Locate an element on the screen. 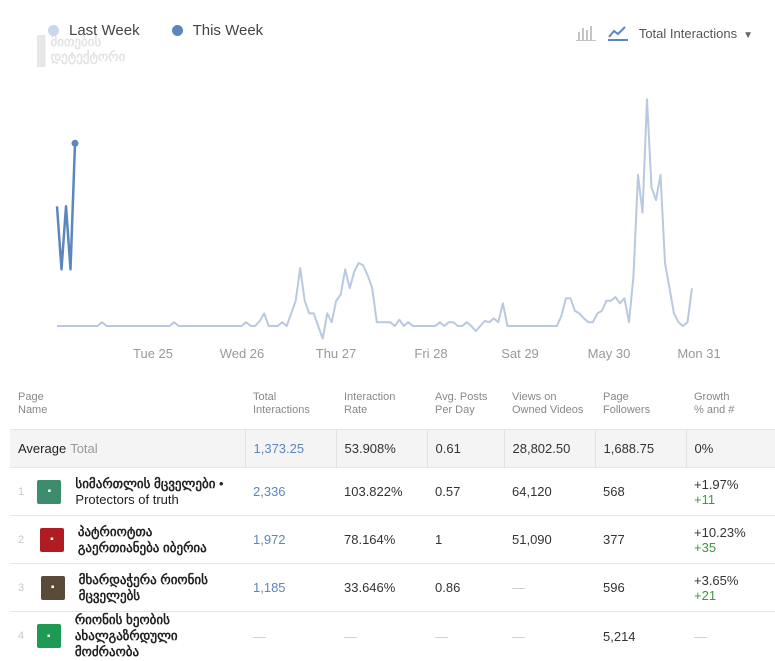 Image resolution: width=775 pixels, height=661 pixels. this-week-dot-icon is located at coordinates (177, 30).